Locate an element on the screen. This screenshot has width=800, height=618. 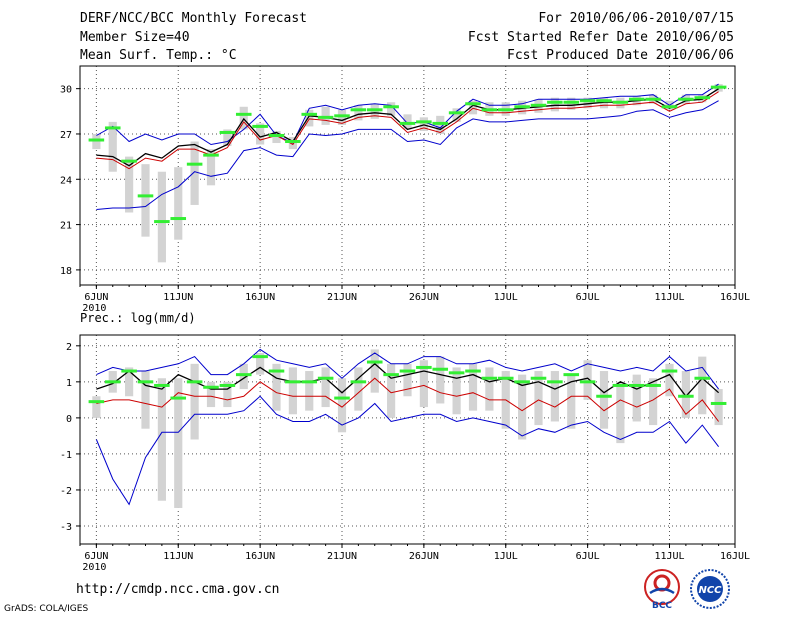
member-size: Member Size=40 is located at coordinates (135, 37).